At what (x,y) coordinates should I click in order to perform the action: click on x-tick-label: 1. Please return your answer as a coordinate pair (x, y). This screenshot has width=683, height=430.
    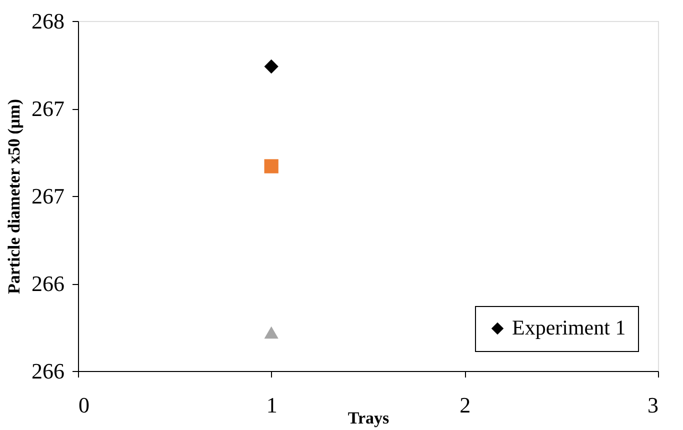
    Looking at the image, I should click on (272, 405).